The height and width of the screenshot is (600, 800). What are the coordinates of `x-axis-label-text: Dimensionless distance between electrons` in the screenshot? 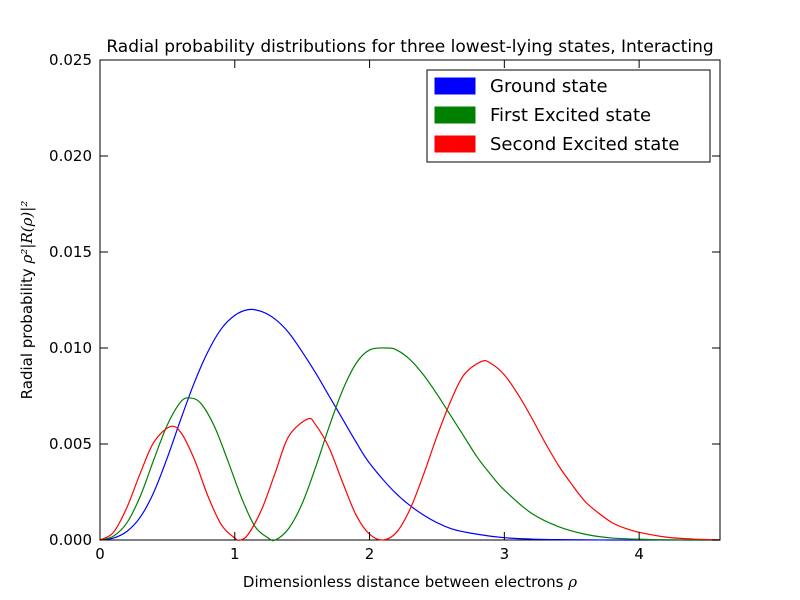 It's located at (405, 582).